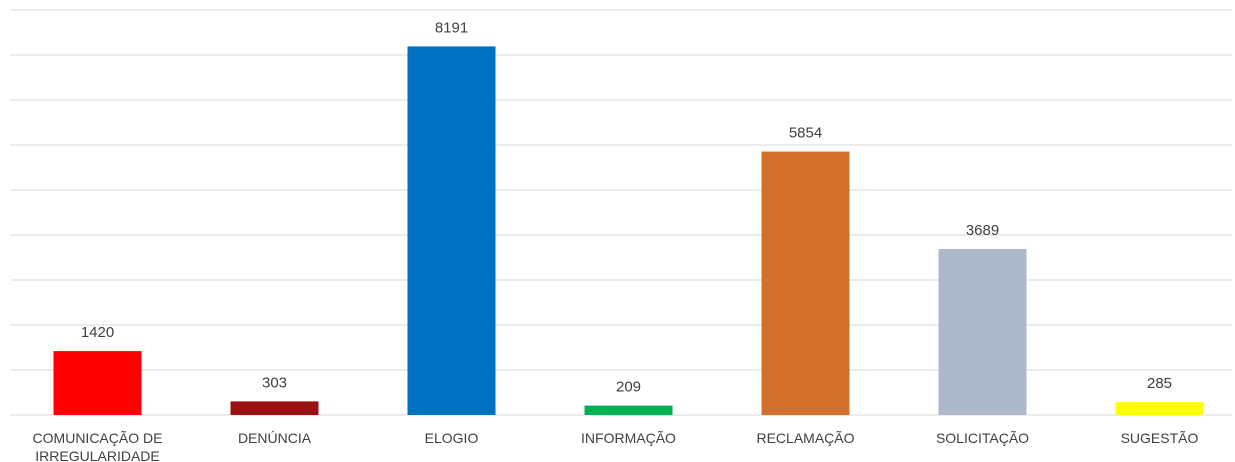  I want to click on value-label: 209, so click(628, 387).